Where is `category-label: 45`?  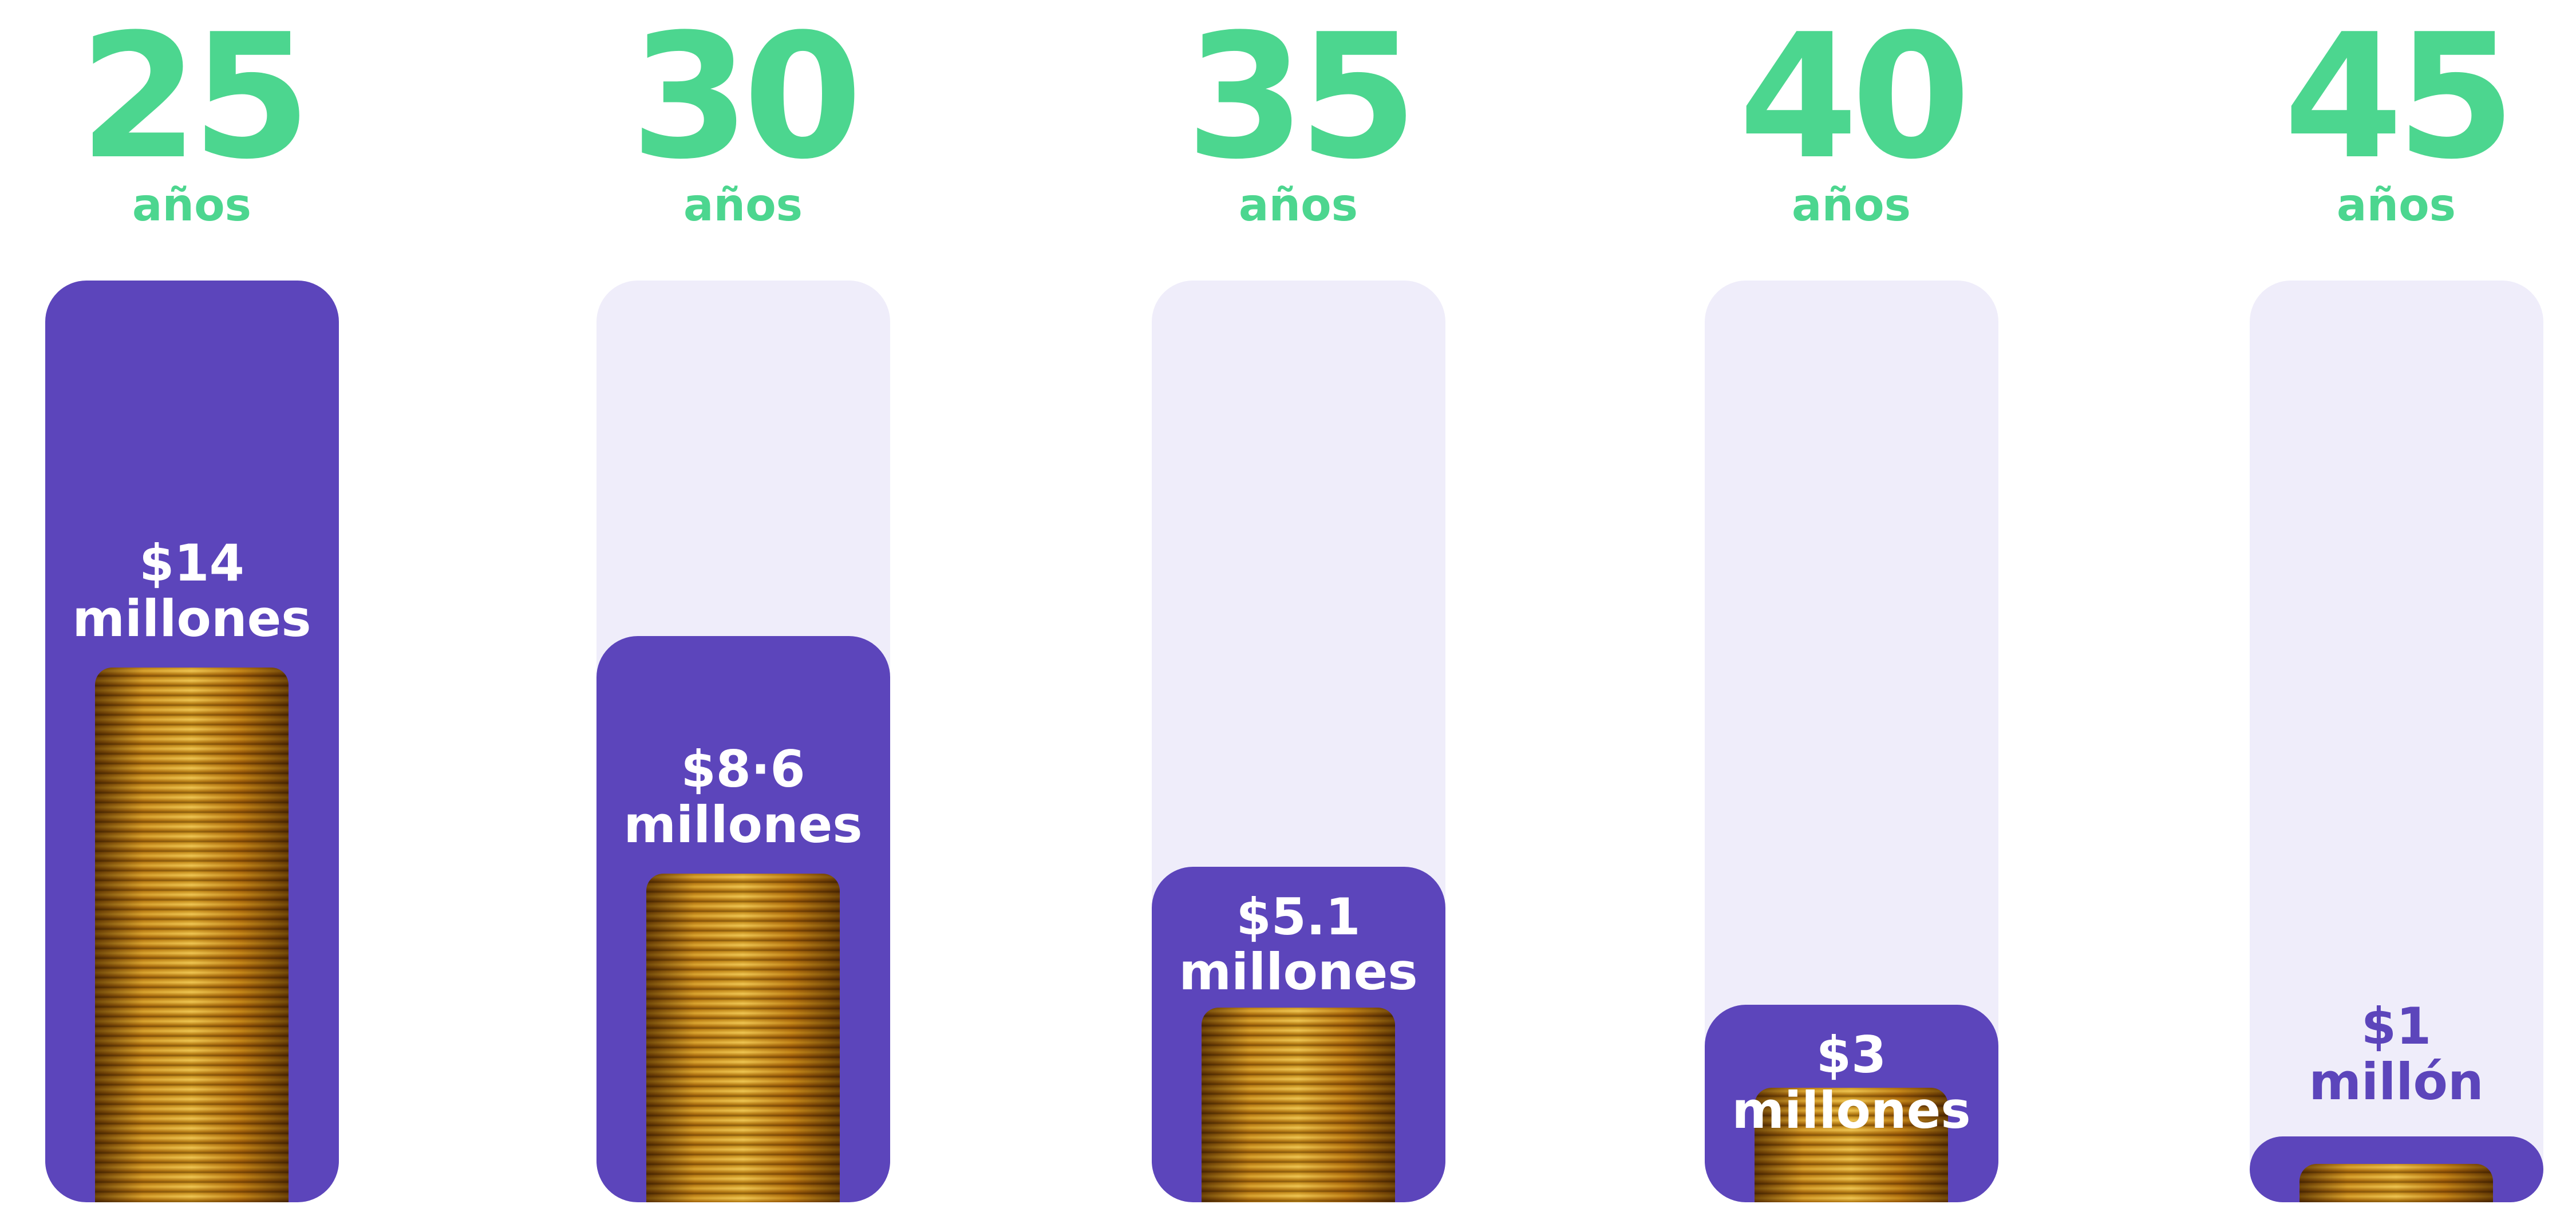
category-label: 45 is located at coordinates (2399, 98).